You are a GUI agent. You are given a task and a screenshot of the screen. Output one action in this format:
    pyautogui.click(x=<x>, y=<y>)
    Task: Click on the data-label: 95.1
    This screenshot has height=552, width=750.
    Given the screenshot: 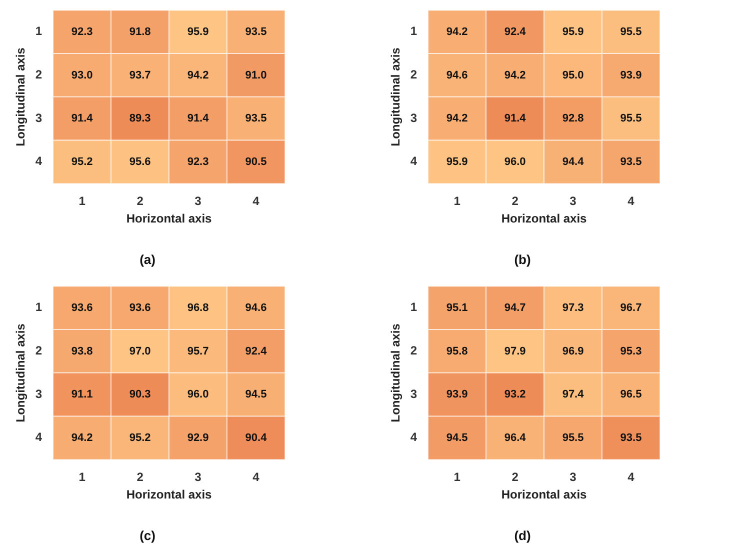 What is the action you would take?
    pyautogui.click(x=457, y=308)
    